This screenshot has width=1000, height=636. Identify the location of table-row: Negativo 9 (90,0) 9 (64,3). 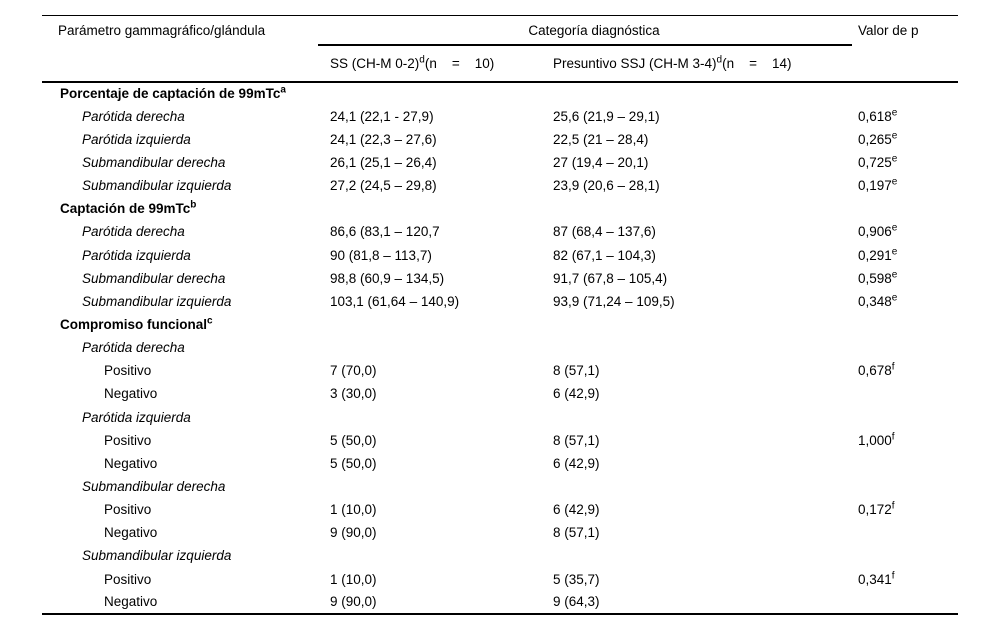
(500, 602).